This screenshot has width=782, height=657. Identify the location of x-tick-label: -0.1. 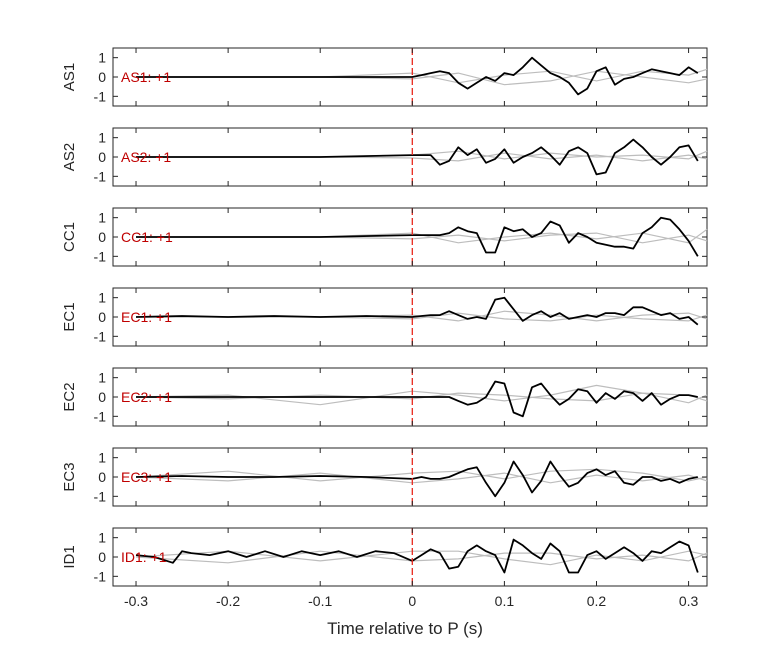
(320, 601).